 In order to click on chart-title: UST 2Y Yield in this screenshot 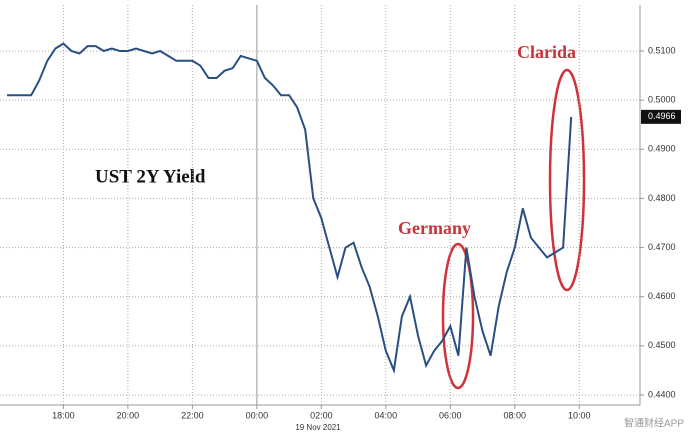, I will do `click(150, 176)`.